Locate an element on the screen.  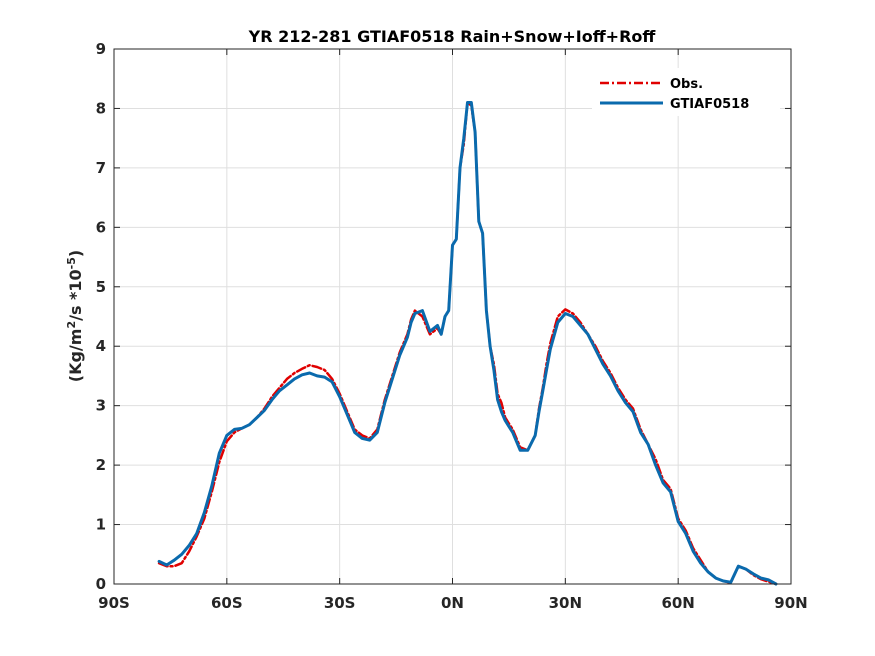
y-tick-label: 3 is located at coordinates (101, 406).